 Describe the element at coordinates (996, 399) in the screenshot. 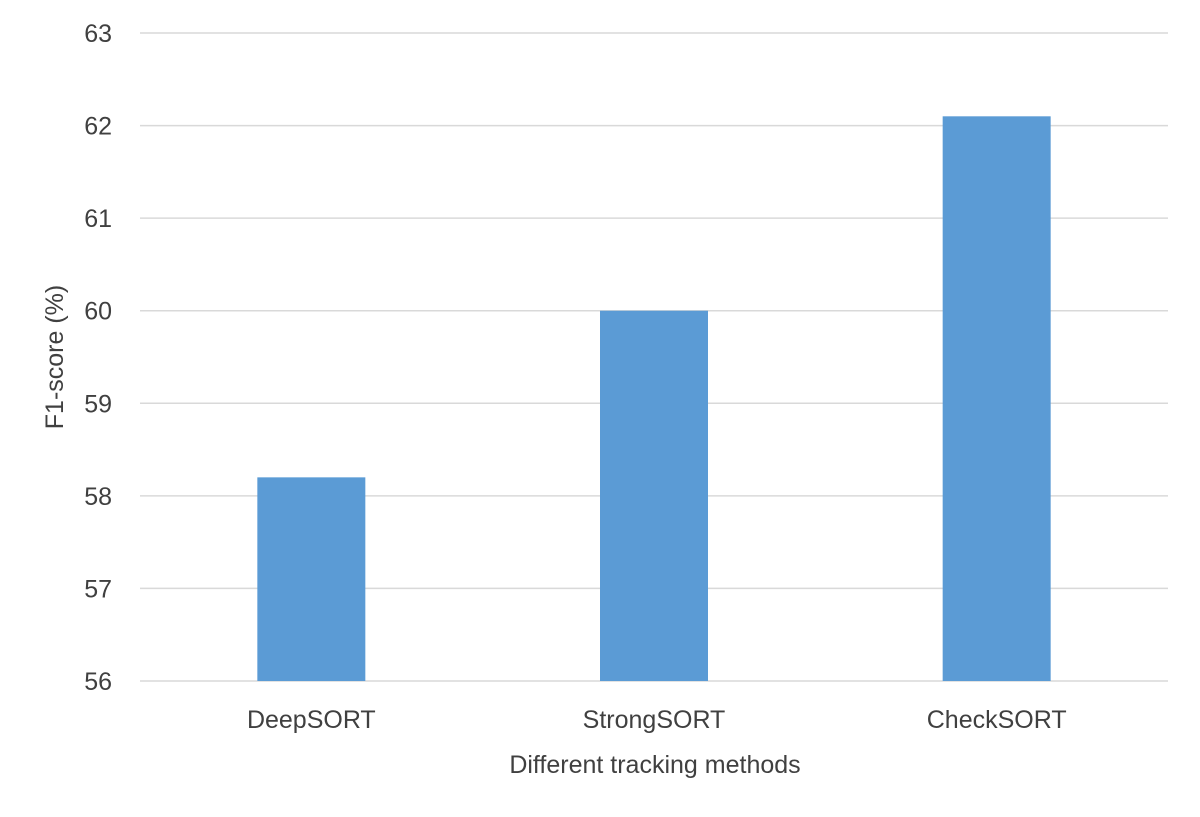

I see `bar-checksort` at that location.